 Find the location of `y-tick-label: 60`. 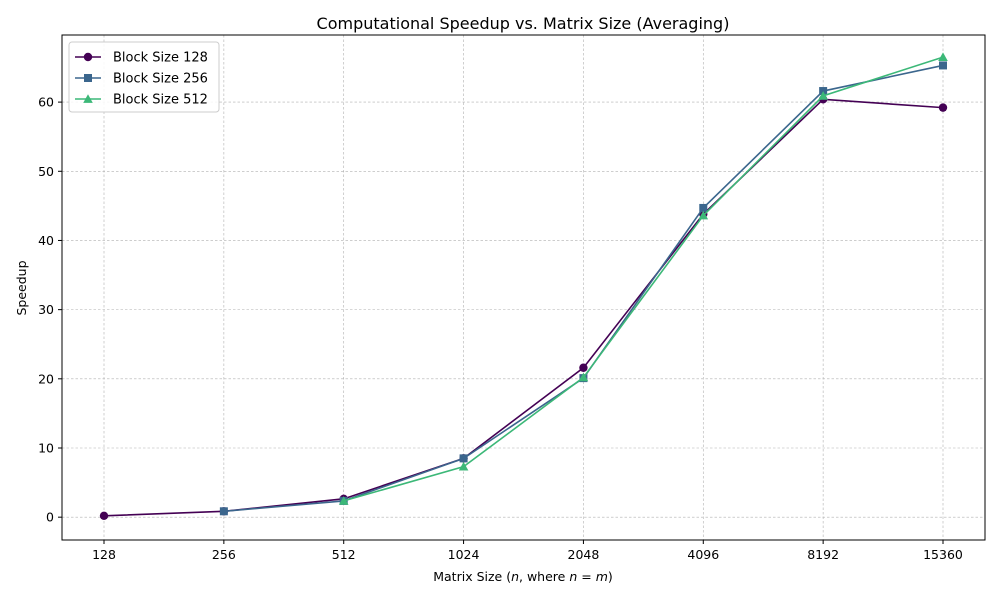

y-tick-label: 60 is located at coordinates (46, 102).